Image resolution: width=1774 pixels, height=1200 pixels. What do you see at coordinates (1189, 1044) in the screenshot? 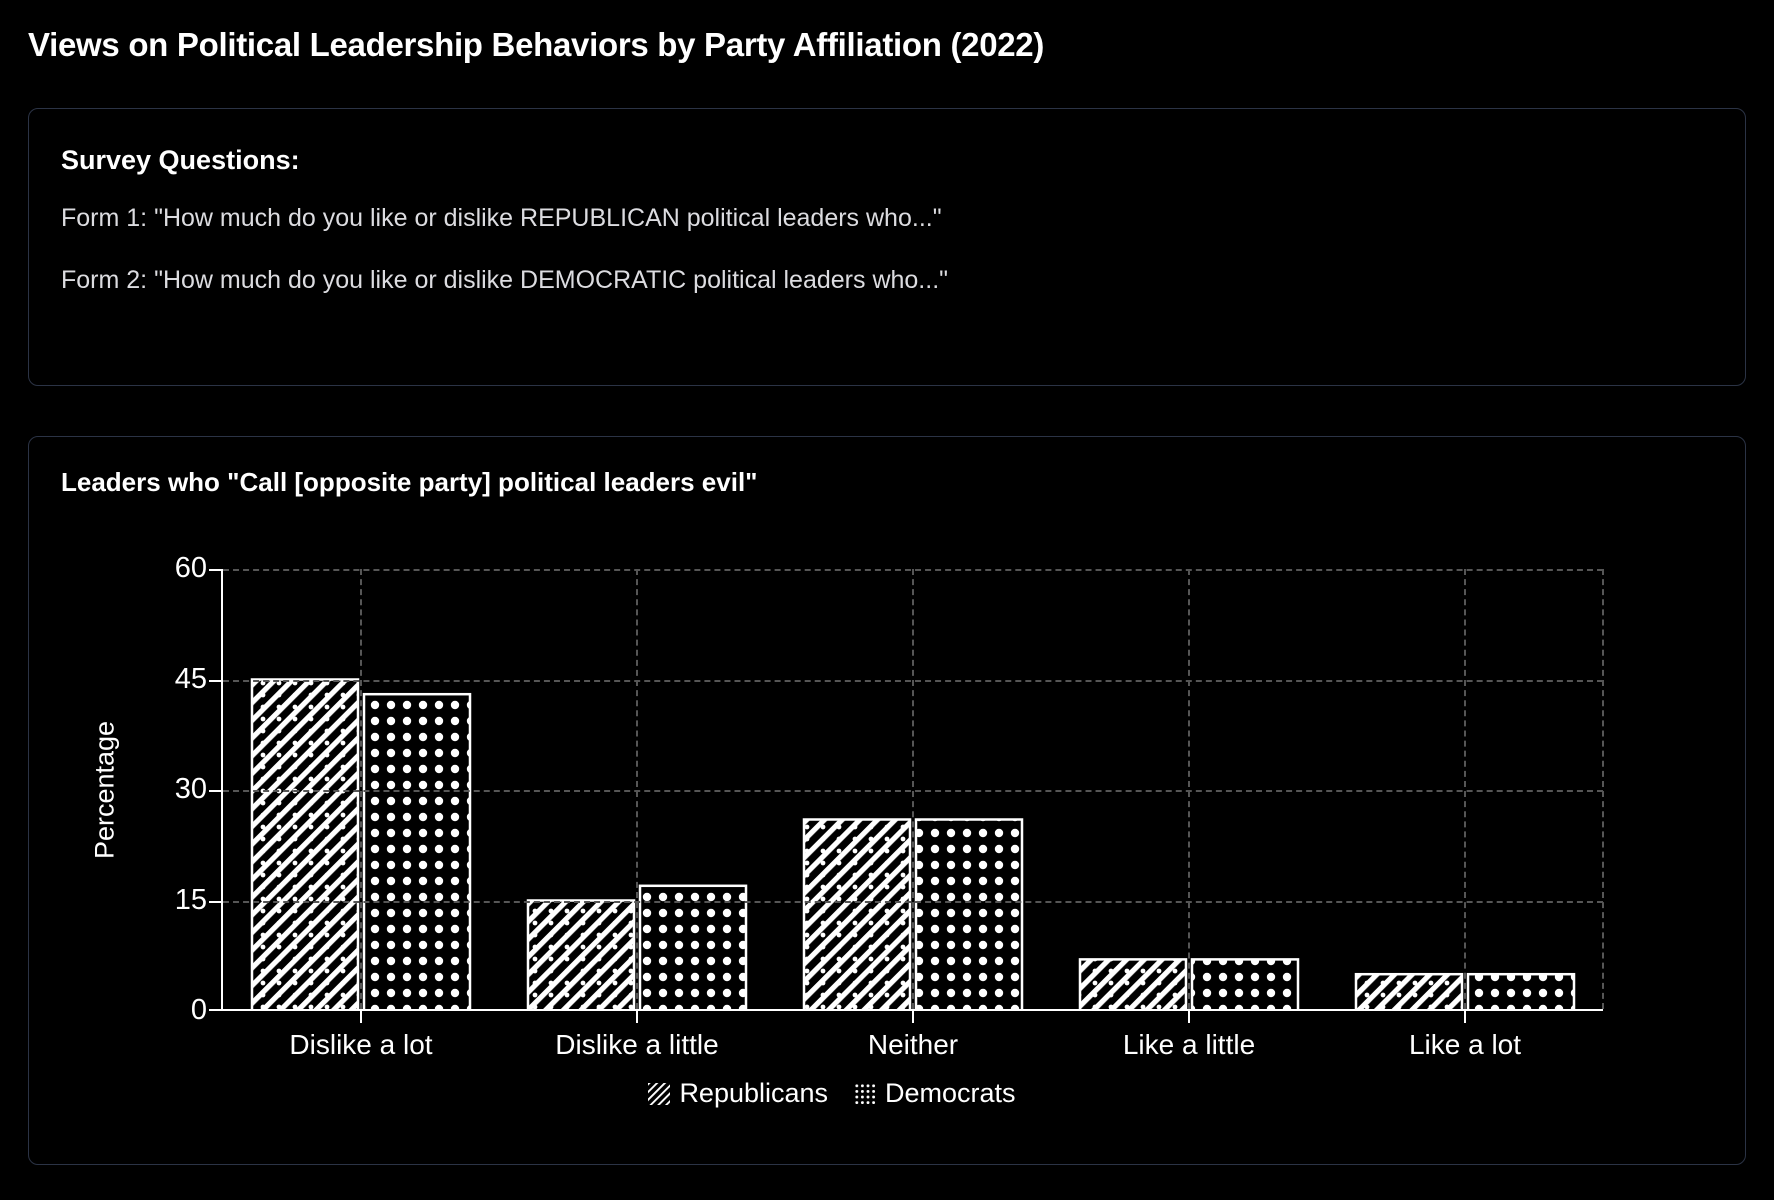
I see `x-category-label: Like a little` at bounding box center [1189, 1044].